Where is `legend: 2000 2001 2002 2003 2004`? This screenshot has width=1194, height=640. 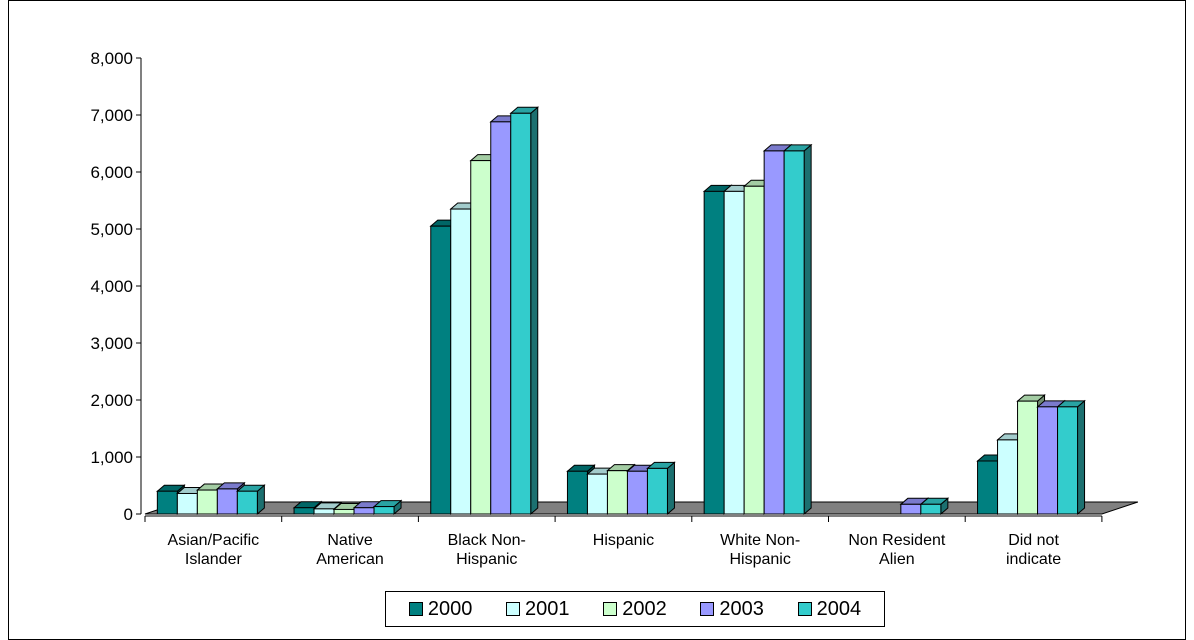
legend: 2000 2001 2002 2003 2004 is located at coordinates (635, 609).